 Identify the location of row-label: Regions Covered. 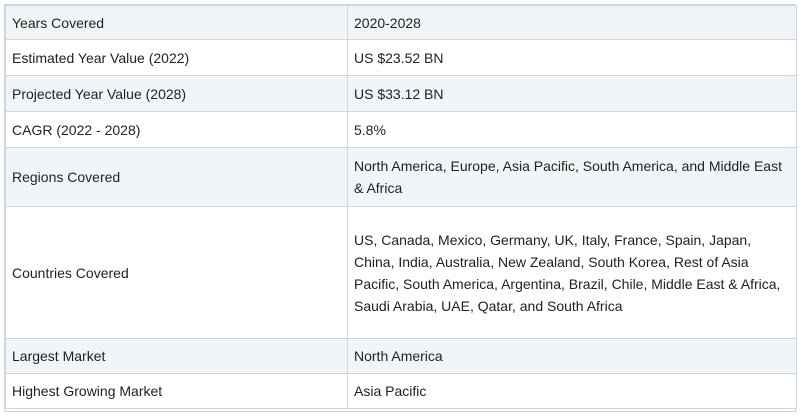
(176, 177).